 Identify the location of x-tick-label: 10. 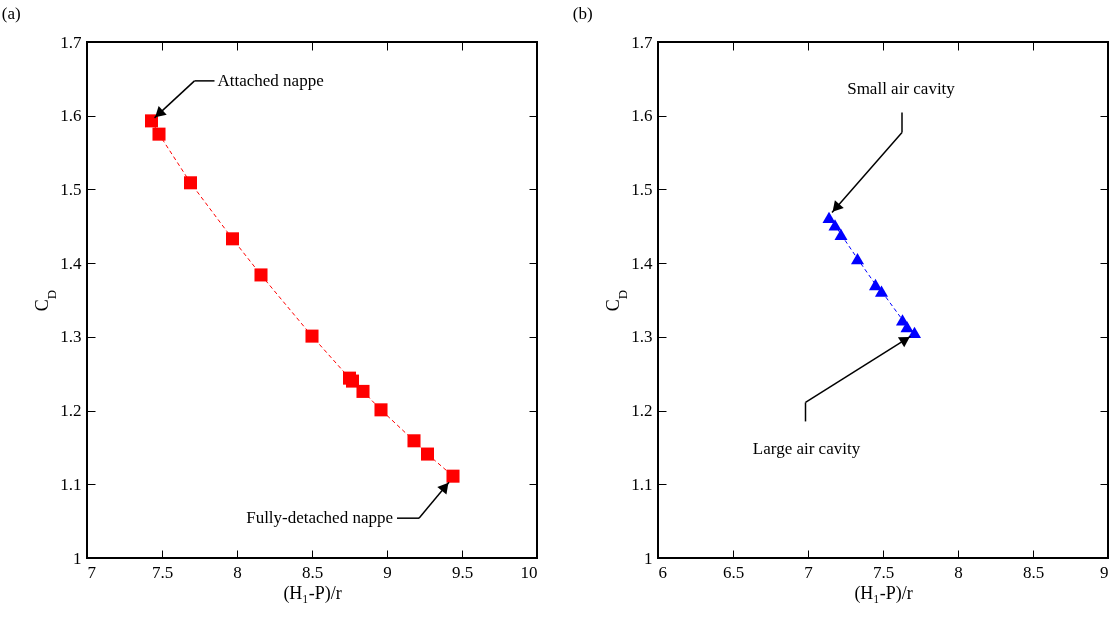
(529, 572).